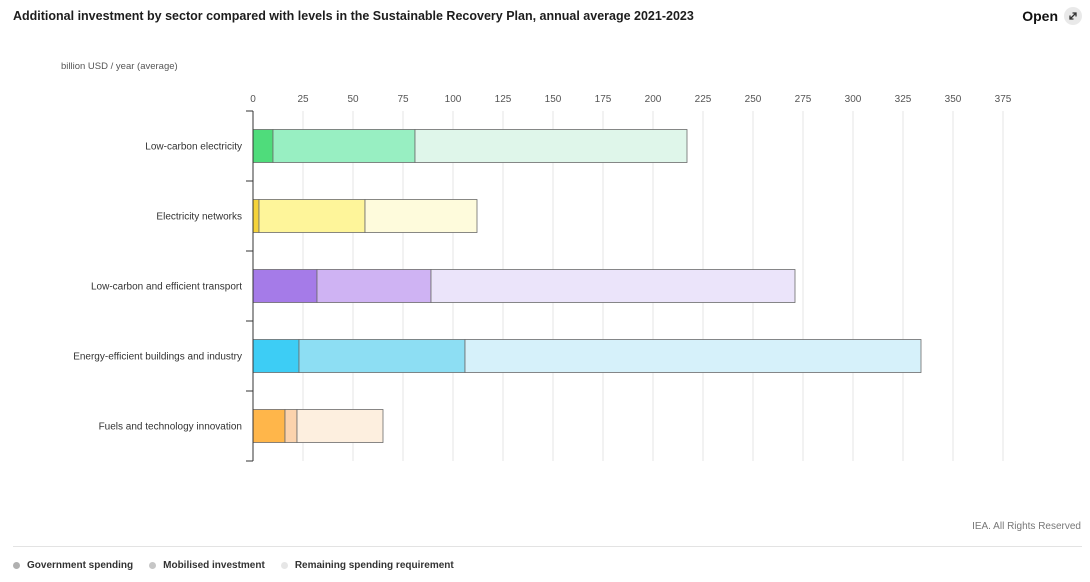  I want to click on legend-label: Government spending, so click(80, 565).